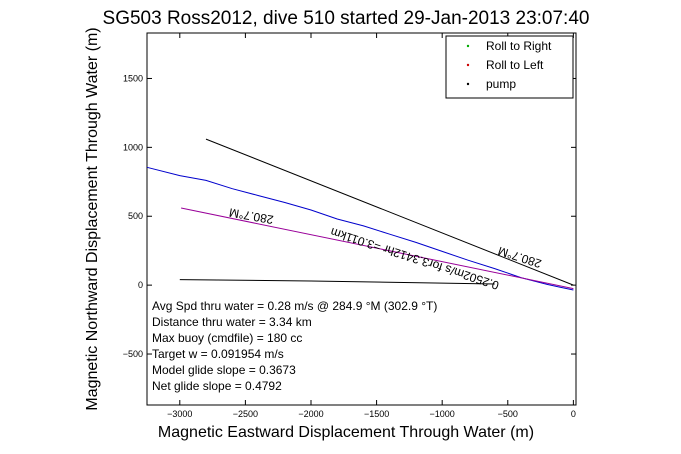 The image size is (681, 454). What do you see at coordinates (515, 65) in the screenshot?
I see `legend-label: Roll to Left` at bounding box center [515, 65].